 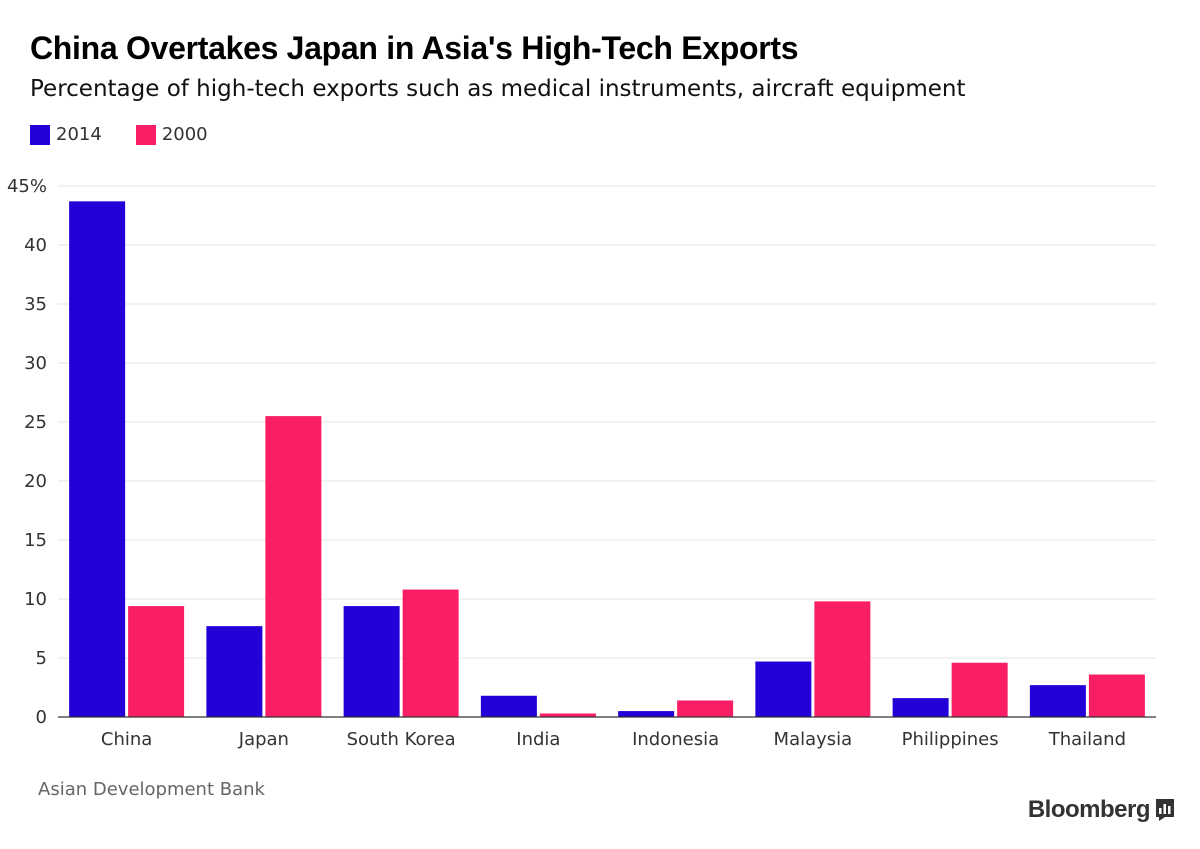 What do you see at coordinates (1165, 810) in the screenshot?
I see `bloomberg-chart-icon` at bounding box center [1165, 810].